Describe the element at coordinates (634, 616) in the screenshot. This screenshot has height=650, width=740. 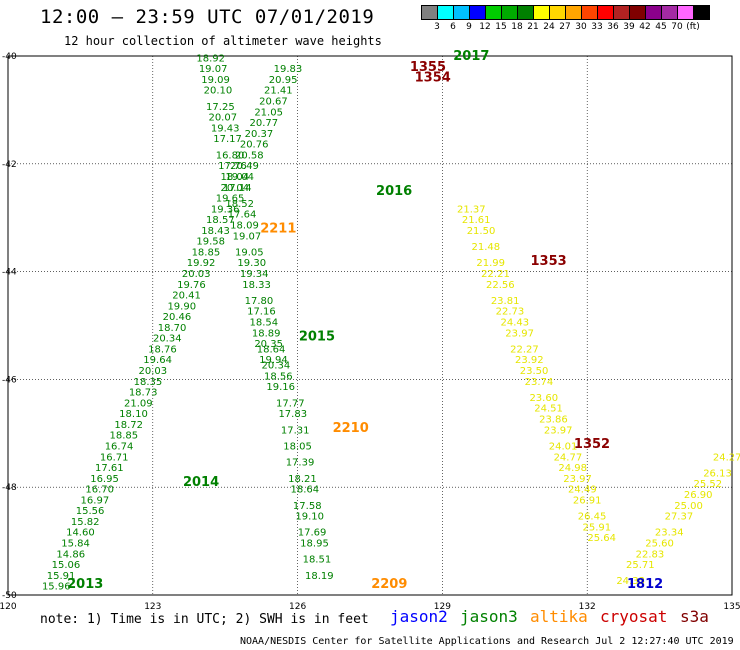
I see `satellite-cryosat: cryosat` at that location.